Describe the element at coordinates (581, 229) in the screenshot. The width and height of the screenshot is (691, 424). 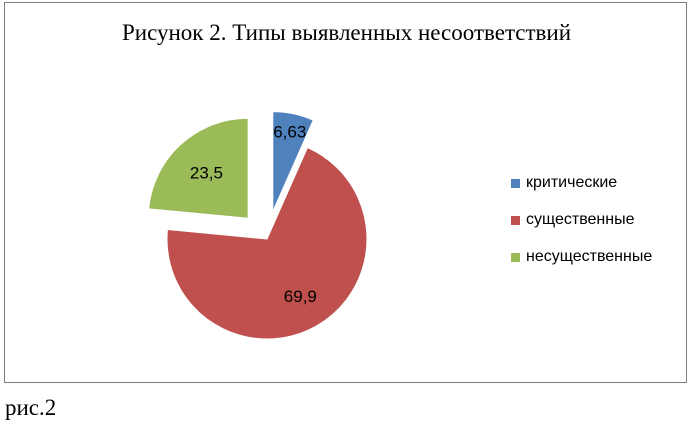
I see `legend: критические существенные несущественные` at that location.